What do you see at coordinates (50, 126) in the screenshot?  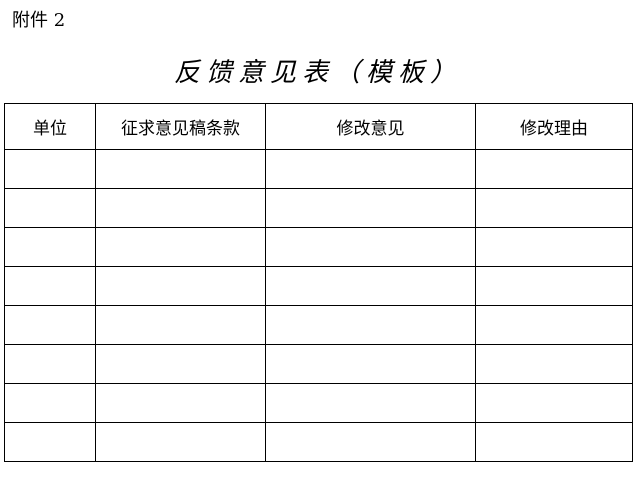 I see `header-unit: 单位` at bounding box center [50, 126].